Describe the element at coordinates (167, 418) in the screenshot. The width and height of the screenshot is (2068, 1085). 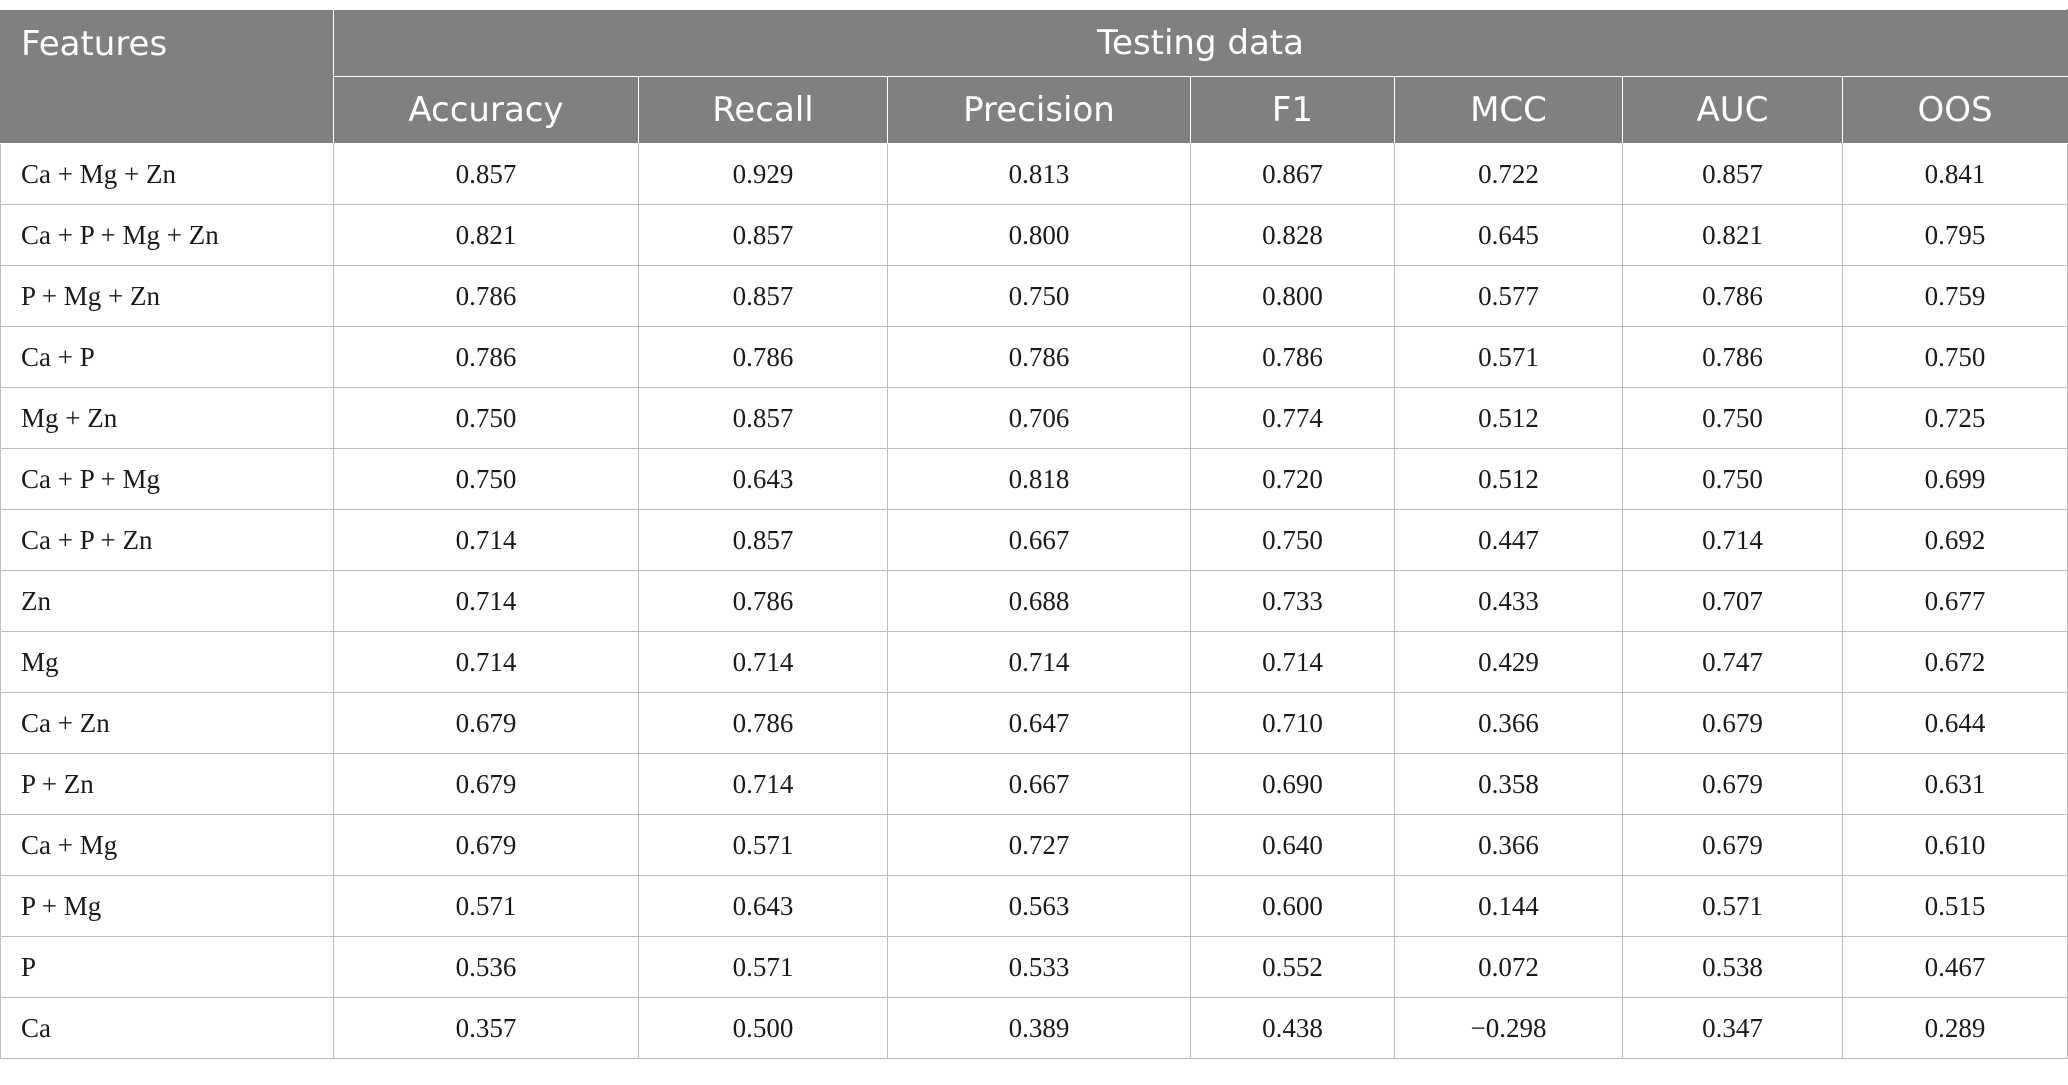
I see `feature-cell: Mg + Zn` at that location.